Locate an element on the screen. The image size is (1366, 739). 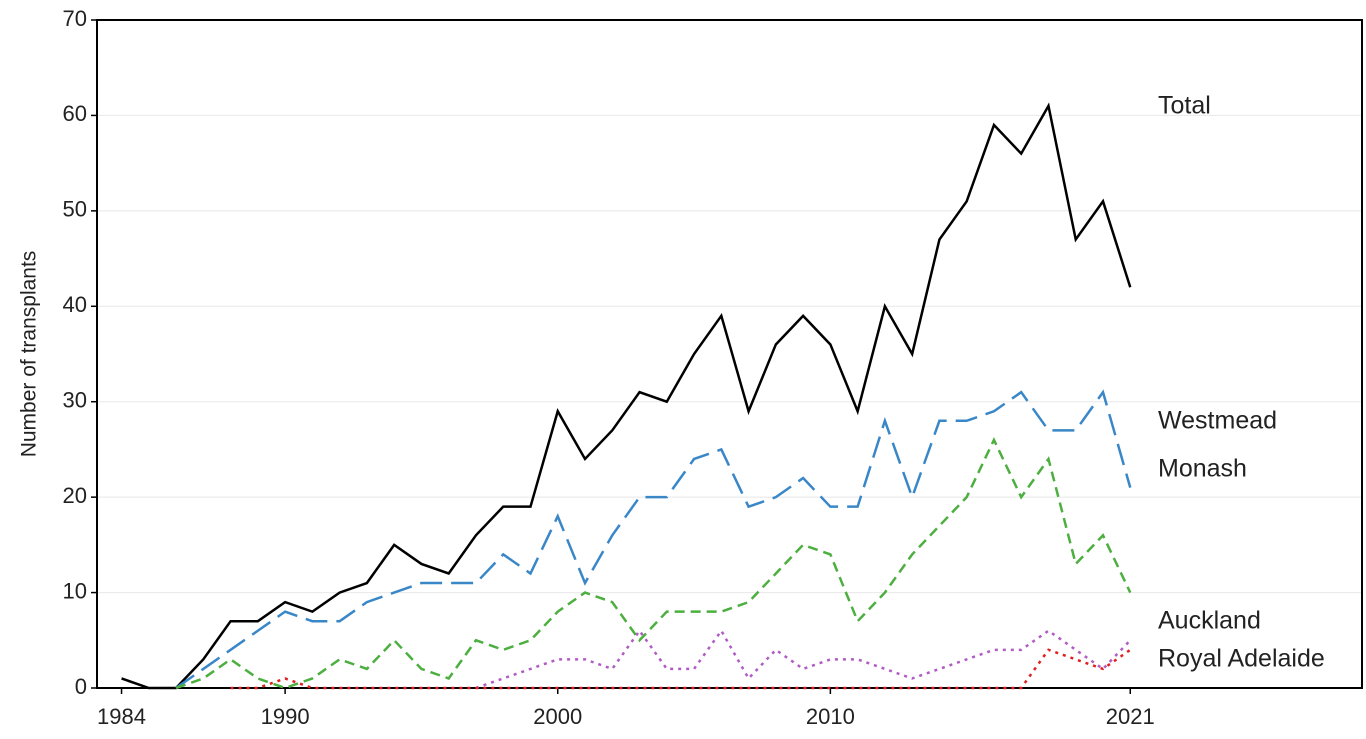
y-tick-label: 10 is located at coordinates (75, 590).